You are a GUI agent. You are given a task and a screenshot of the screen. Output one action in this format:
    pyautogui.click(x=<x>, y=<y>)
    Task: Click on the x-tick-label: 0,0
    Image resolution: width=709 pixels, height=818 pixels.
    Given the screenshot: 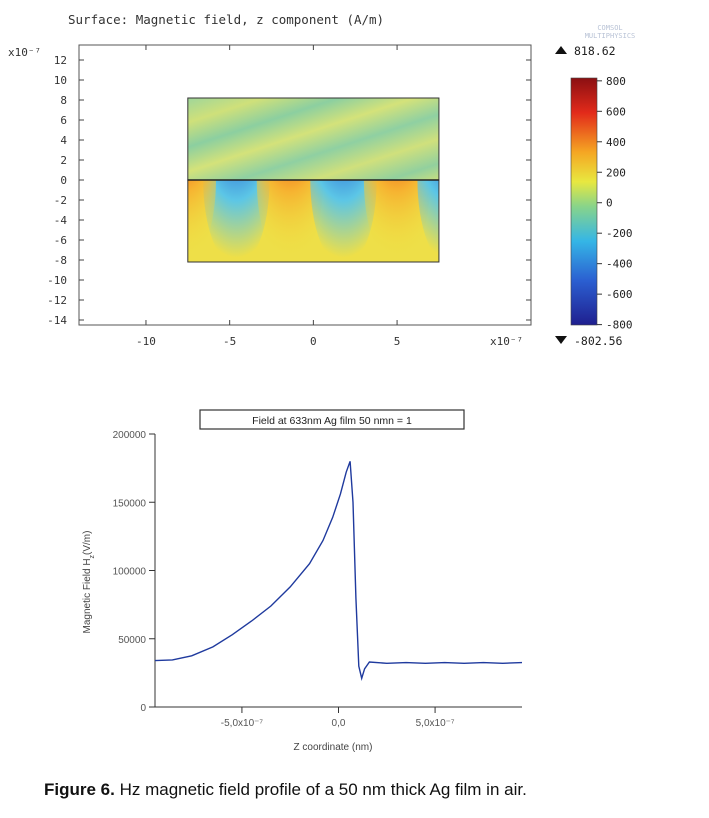 What is the action you would take?
    pyautogui.click(x=339, y=723)
    